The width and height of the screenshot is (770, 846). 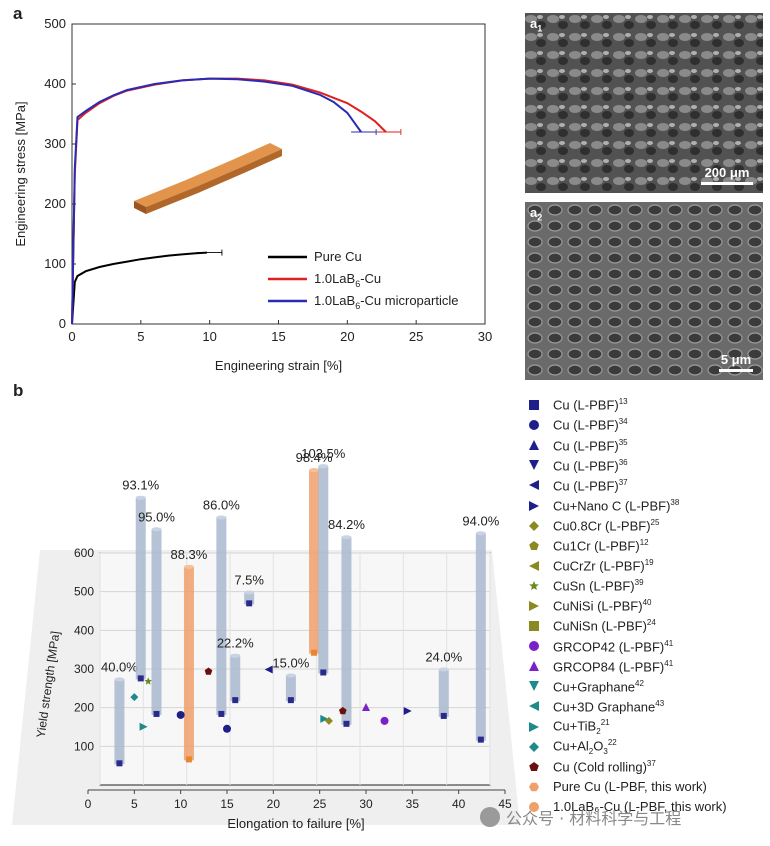 I want to click on fracture-surface-image-high-mag: a2 5 μm, so click(x=644, y=291).